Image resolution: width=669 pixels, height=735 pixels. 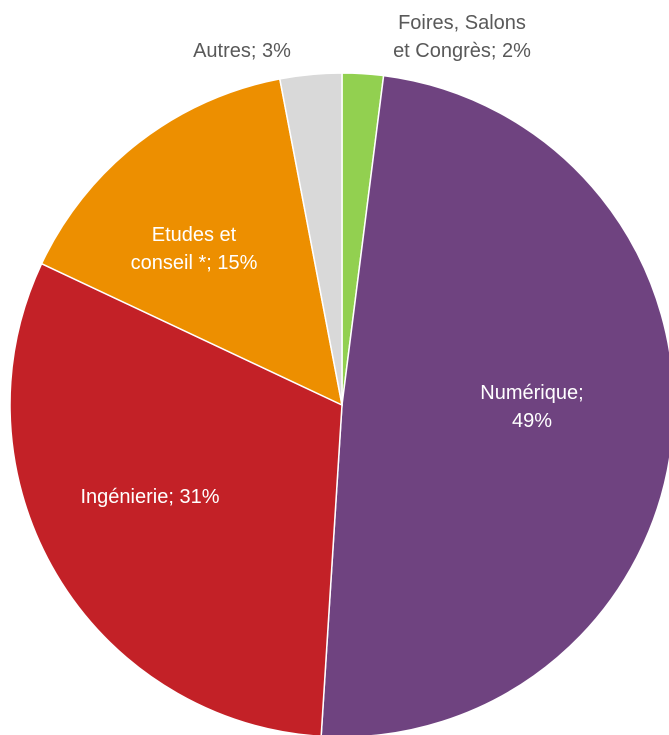 I want to click on data-label-numerique: Numérique; 49%, so click(x=531, y=407).